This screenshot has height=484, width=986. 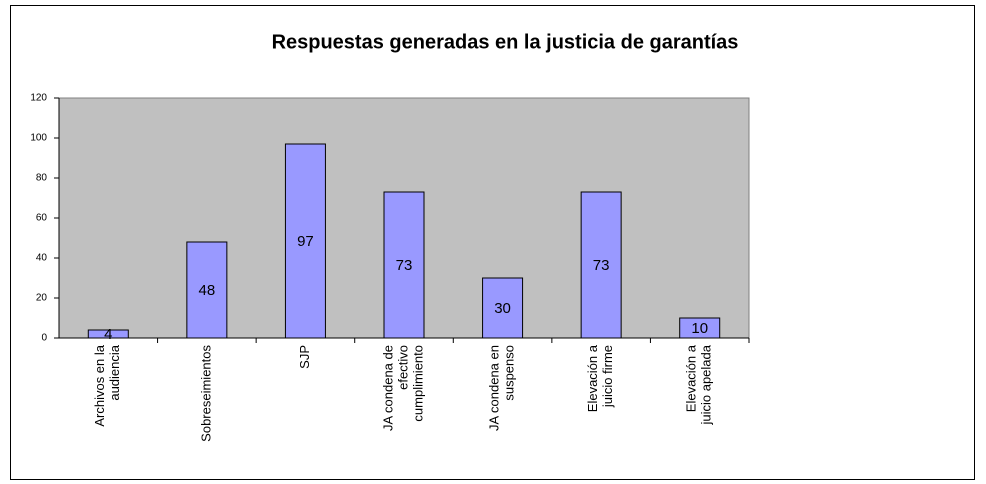 I want to click on x-tick-label: Sobreseimientos, so click(x=205, y=393).